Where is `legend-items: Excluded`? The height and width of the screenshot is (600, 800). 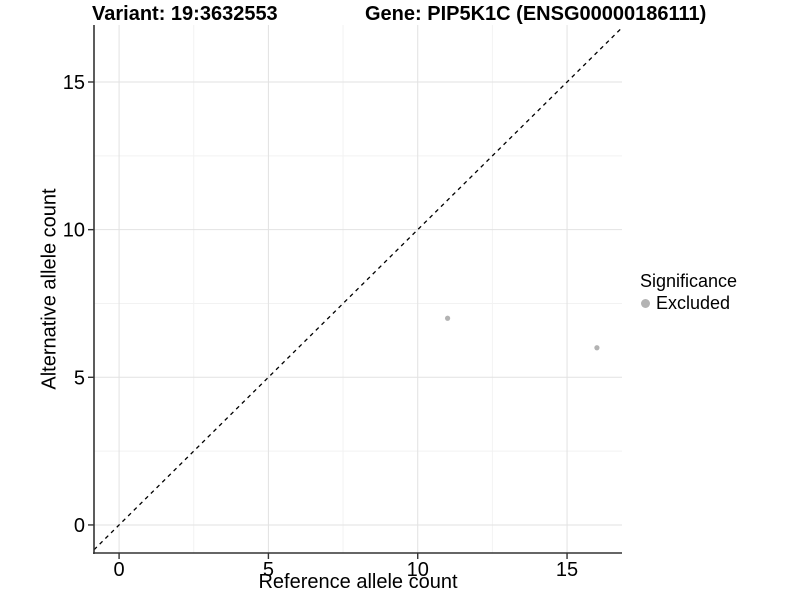 legend-items: Excluded is located at coordinates (688, 303).